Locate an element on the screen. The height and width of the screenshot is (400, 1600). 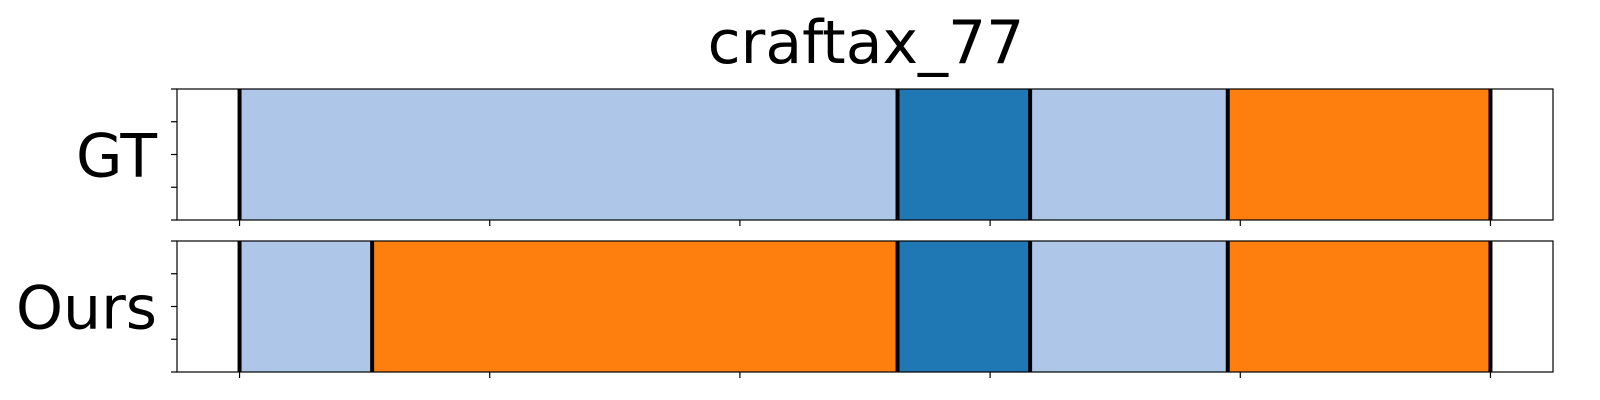
row-label-ours: Ours is located at coordinates (86, 309).